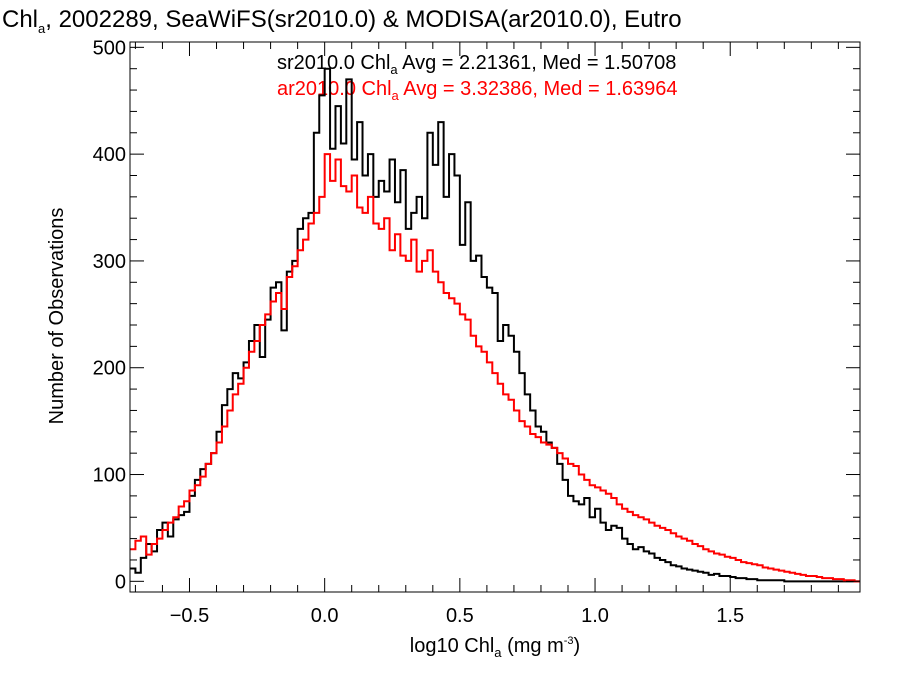 The height and width of the screenshot is (675, 900). Describe the element at coordinates (189, 616) in the screenshot. I see `x-tick-label: −0.5` at that location.